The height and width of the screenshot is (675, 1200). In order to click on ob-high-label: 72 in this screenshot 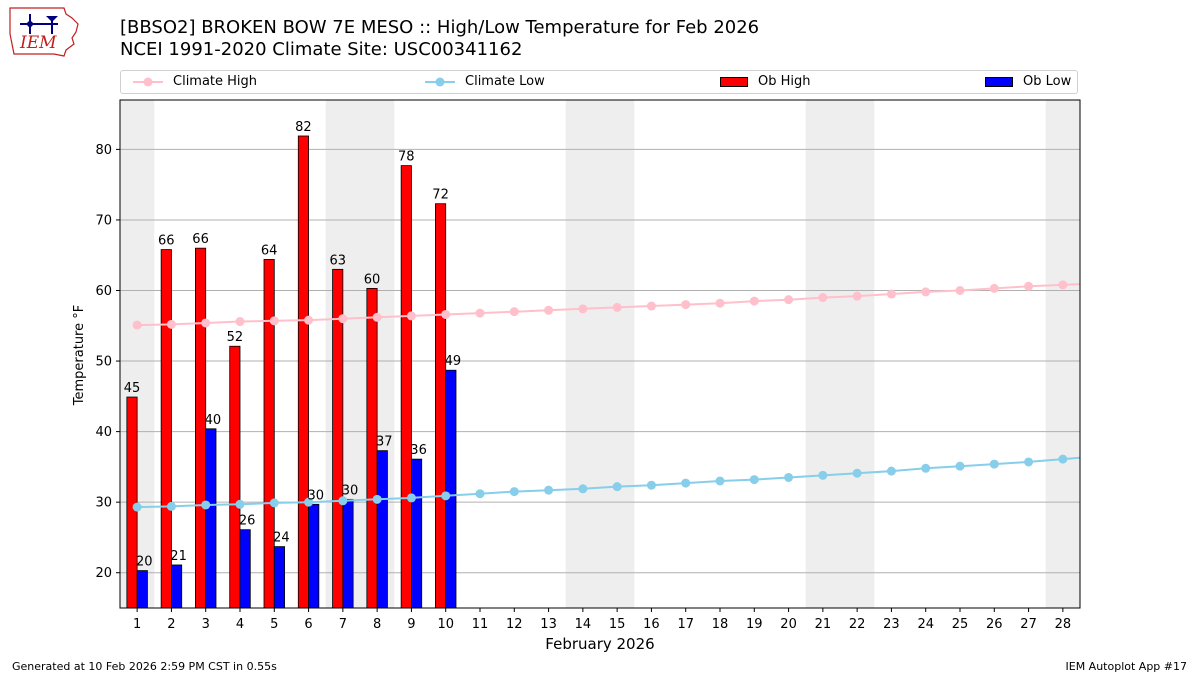, I will do `click(440, 195)`.